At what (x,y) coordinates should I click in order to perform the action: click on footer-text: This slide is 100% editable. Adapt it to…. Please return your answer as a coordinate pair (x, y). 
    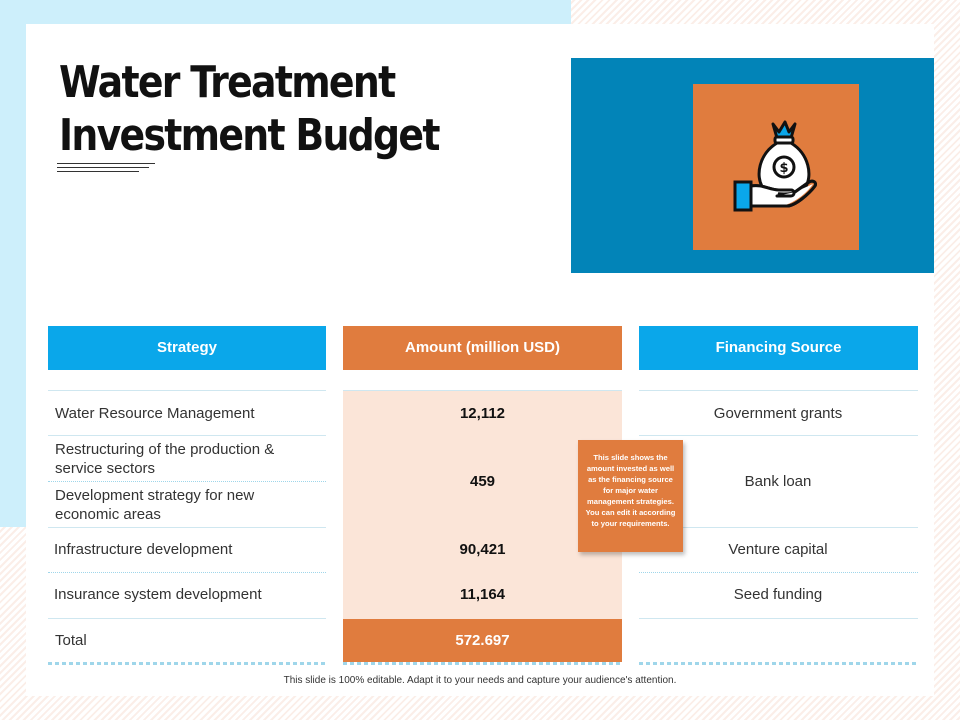
    Looking at the image, I should click on (480, 680).